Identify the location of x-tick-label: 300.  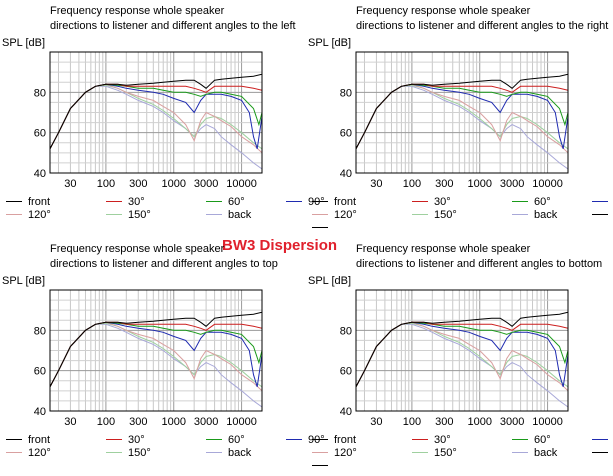
(444, 422).